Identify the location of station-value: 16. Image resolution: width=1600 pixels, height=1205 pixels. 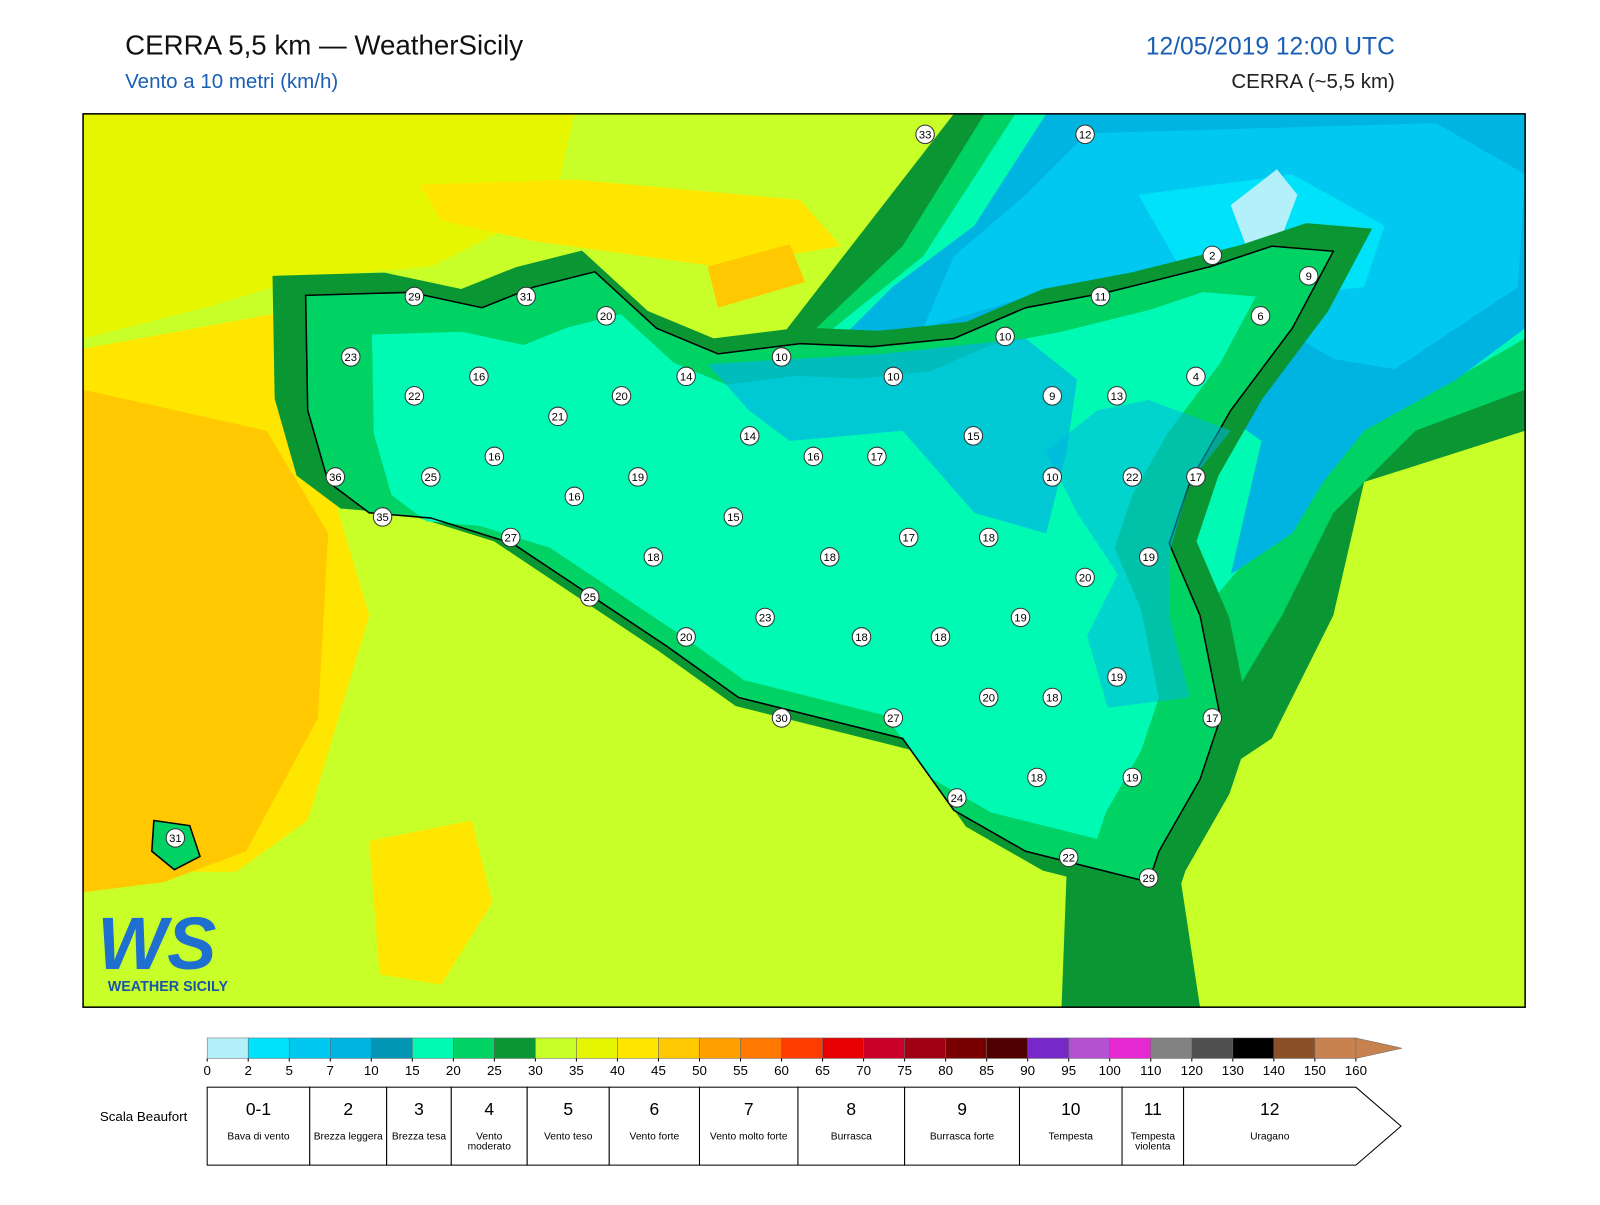
(494, 458).